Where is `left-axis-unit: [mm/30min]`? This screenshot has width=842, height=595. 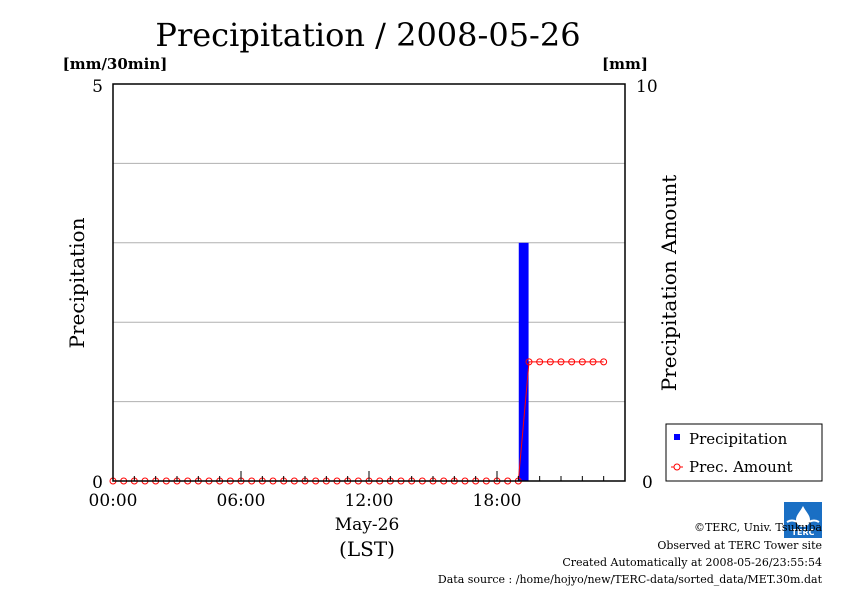
left-axis-unit: [mm/30min] is located at coordinates (115, 64).